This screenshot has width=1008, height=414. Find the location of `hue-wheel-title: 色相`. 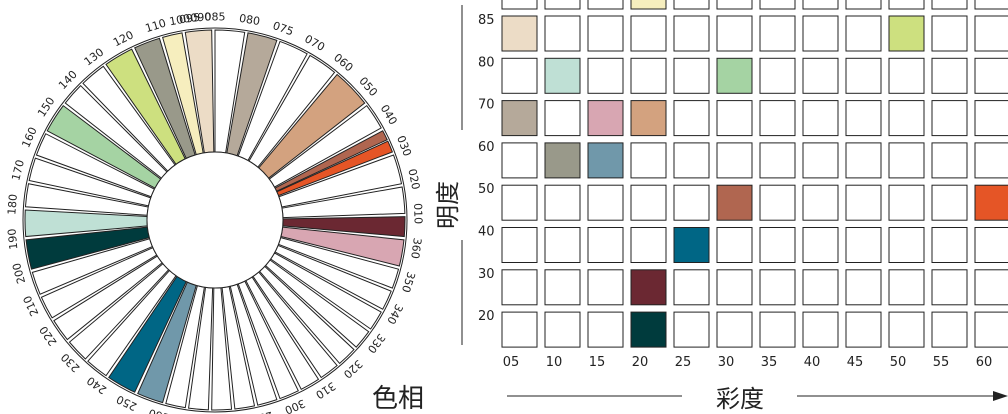

hue-wheel-title: 色相 is located at coordinates (398, 399).